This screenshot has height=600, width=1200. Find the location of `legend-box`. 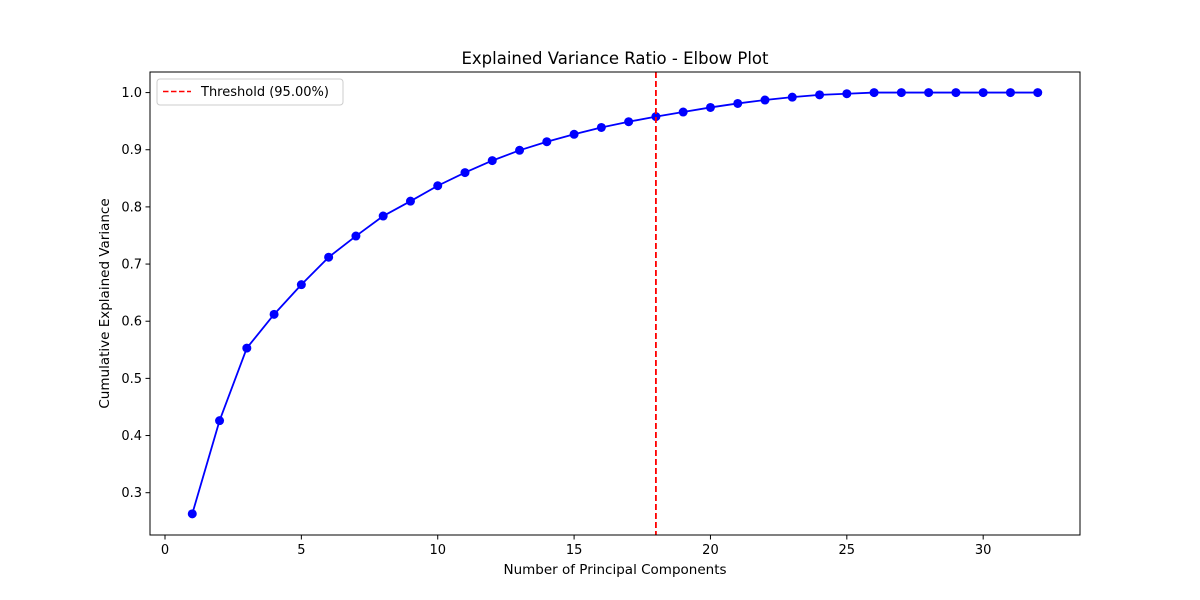

legend-box is located at coordinates (250, 92).